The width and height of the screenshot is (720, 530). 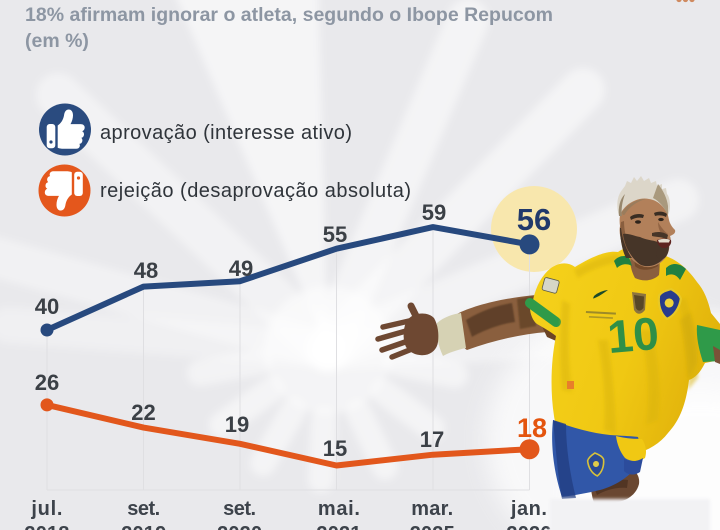 I want to click on svg-text: 22, so click(x=143, y=412).